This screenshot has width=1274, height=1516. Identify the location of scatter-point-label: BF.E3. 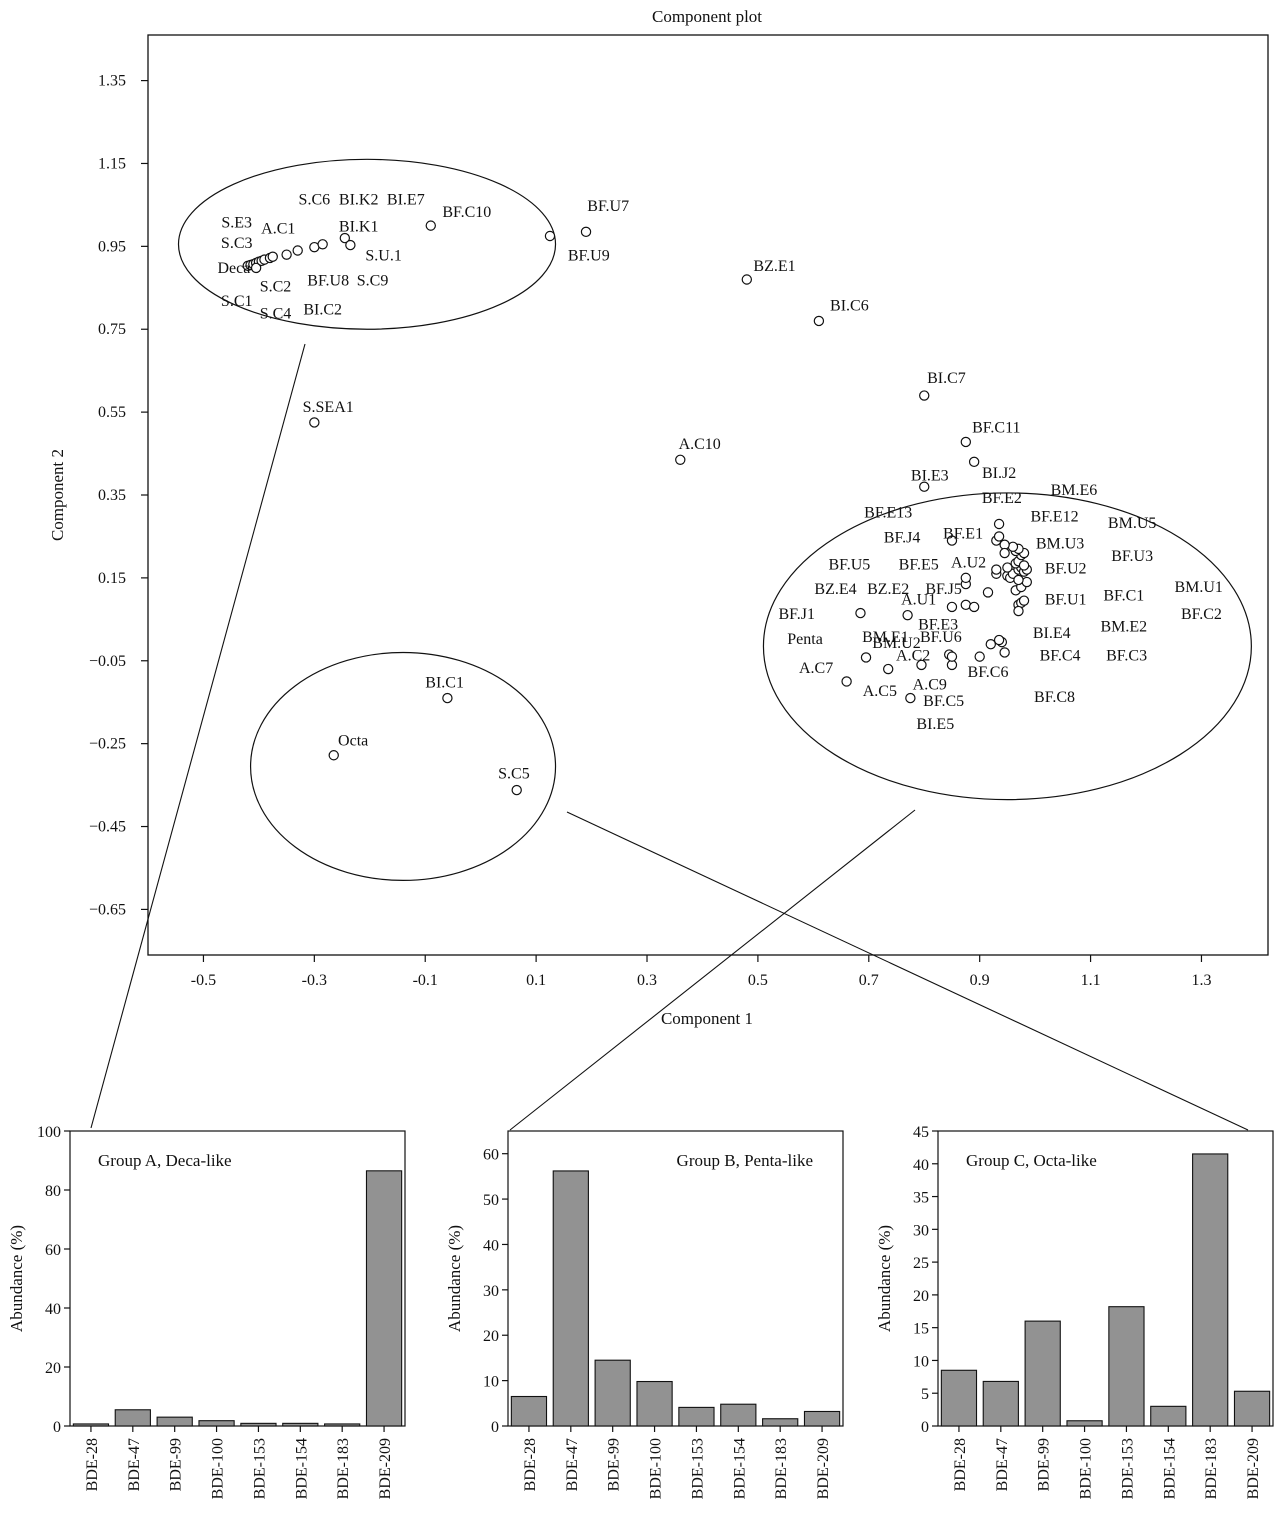
(938, 624).